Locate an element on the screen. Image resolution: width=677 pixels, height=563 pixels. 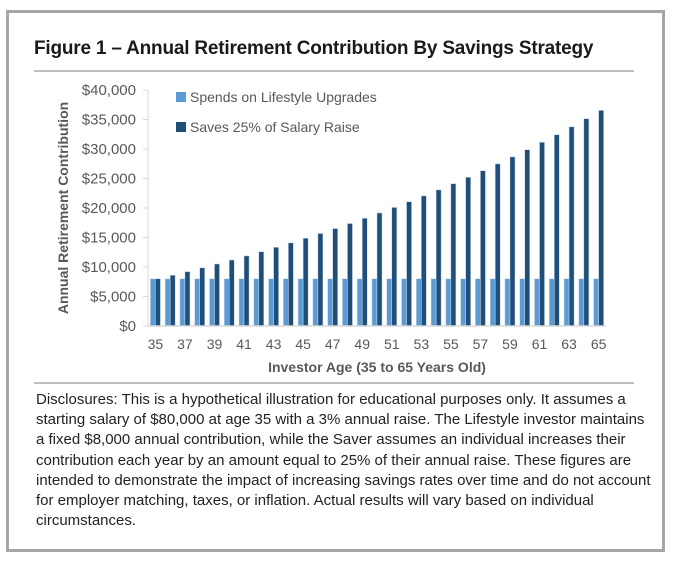
legend-item-saver: Saves 25% of Salary Raise is located at coordinates (268, 127).